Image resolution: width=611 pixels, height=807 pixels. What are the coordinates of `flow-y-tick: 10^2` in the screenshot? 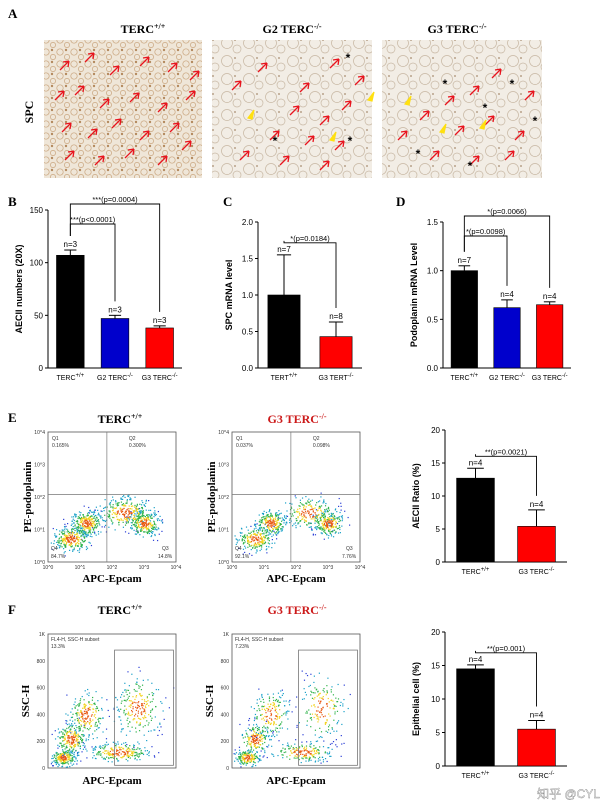 It's located at (39, 498).